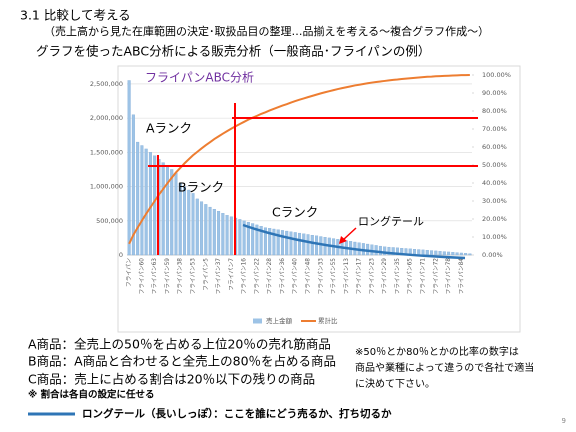 The height and width of the screenshot is (432, 576). I want to click on x-tick-label: フライパン71, so click(423, 276).